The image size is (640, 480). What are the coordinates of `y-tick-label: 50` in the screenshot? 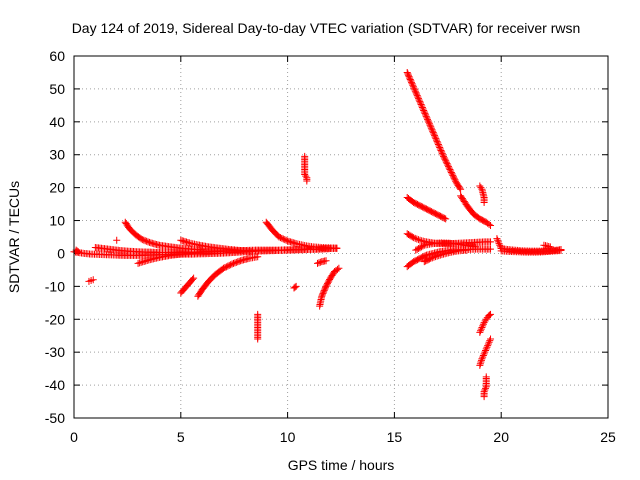 It's located at (57, 89).